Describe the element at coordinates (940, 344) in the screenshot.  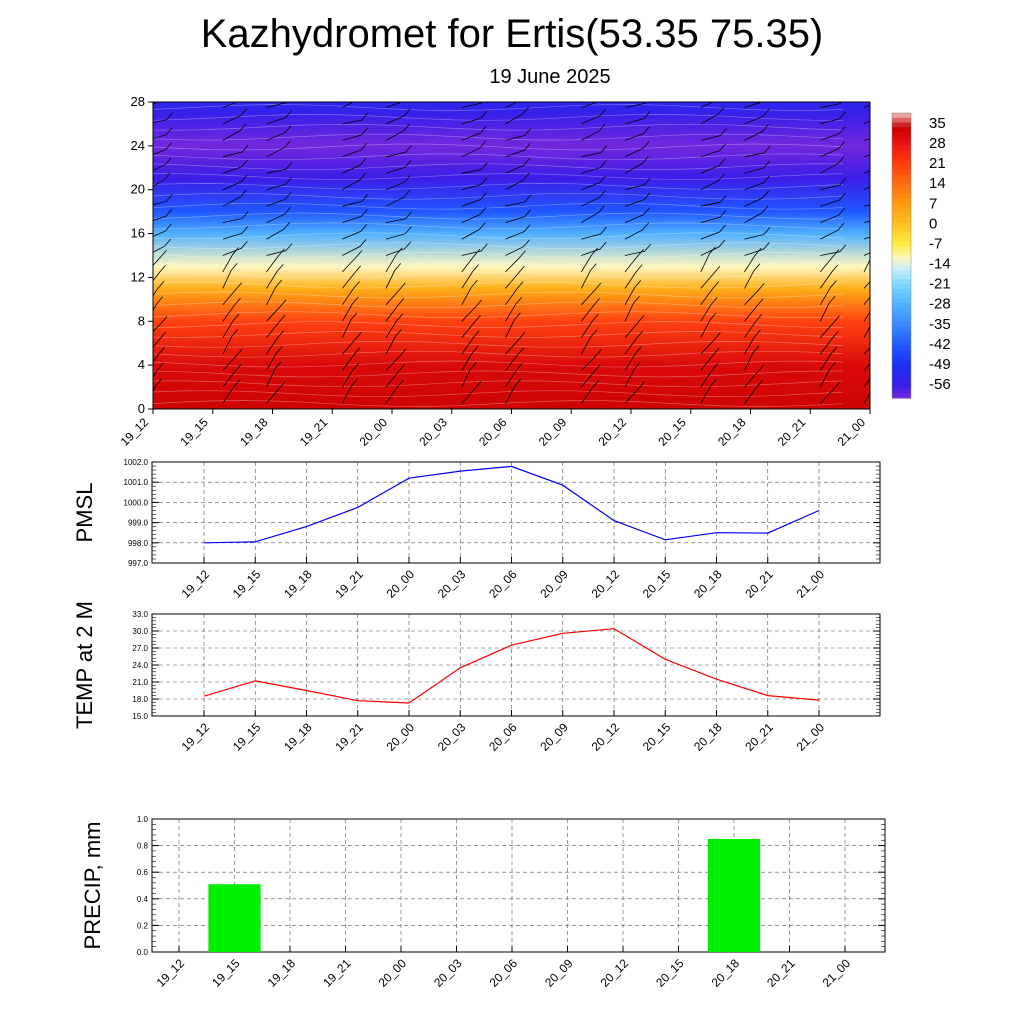
I see `colorbar-label: -42` at that location.